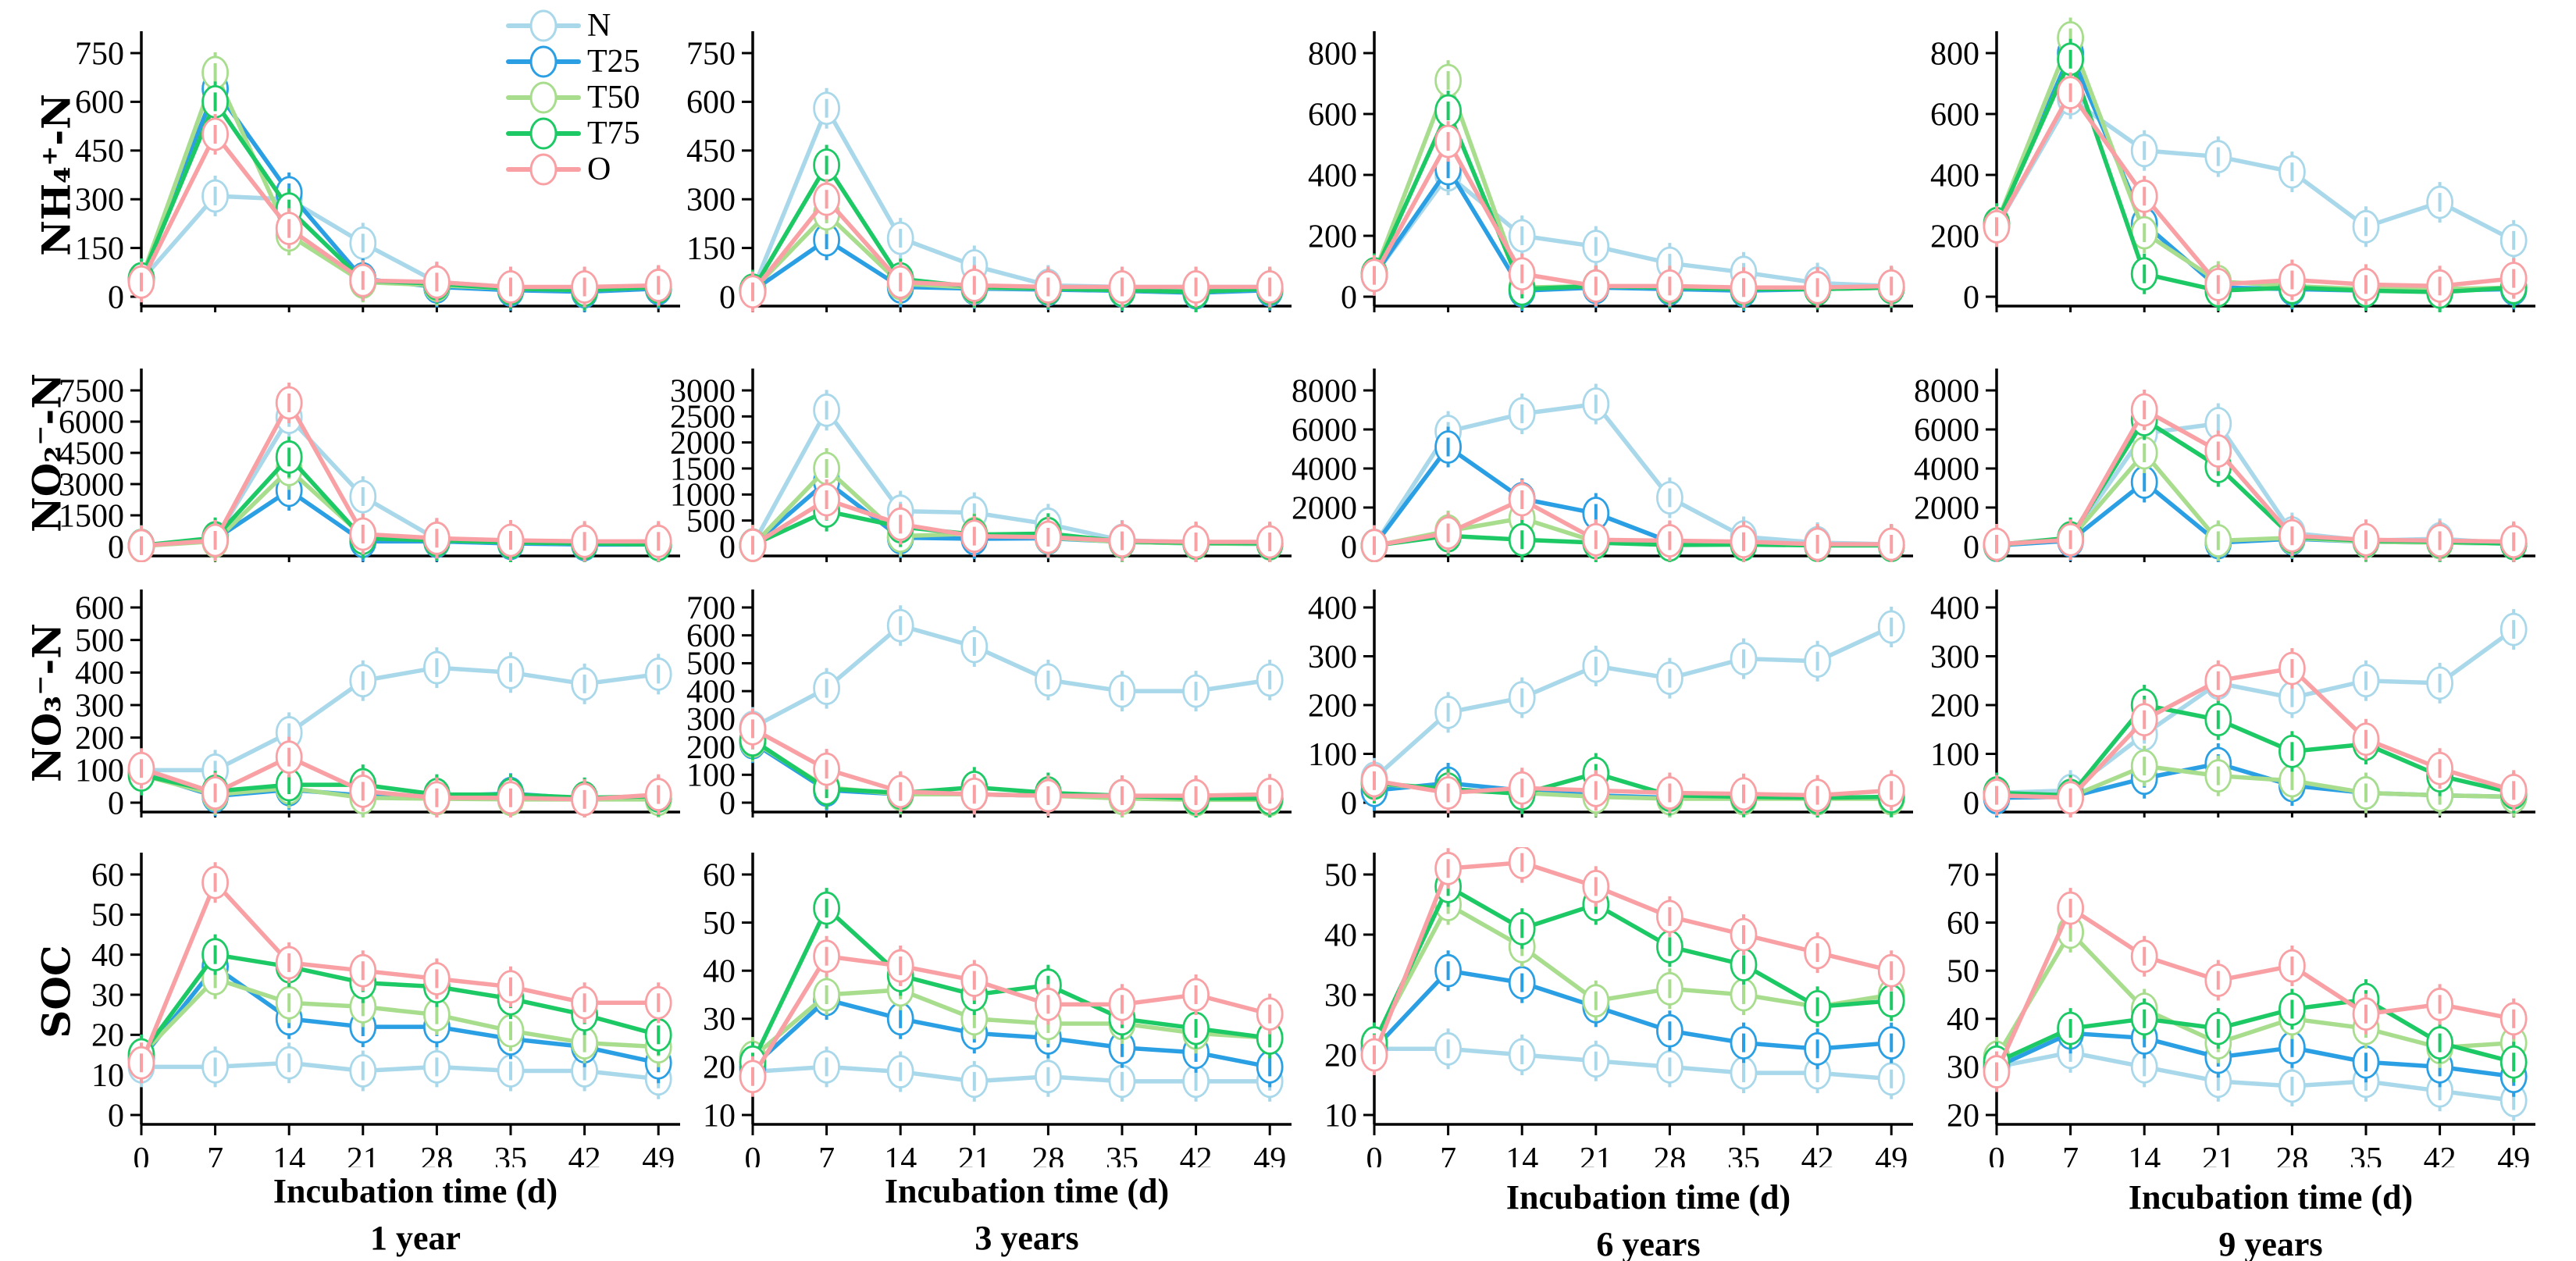 This screenshot has height=1261, width=2576. Describe the element at coordinates (599, 169) in the screenshot. I see `legend-label: O` at that location.